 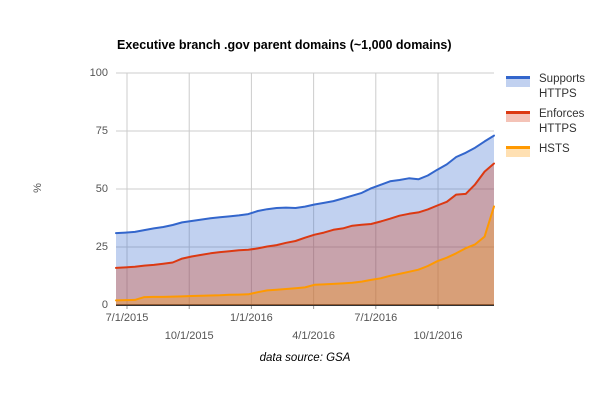 I want to click on legend-label: Supports HTTPS, so click(x=562, y=86).